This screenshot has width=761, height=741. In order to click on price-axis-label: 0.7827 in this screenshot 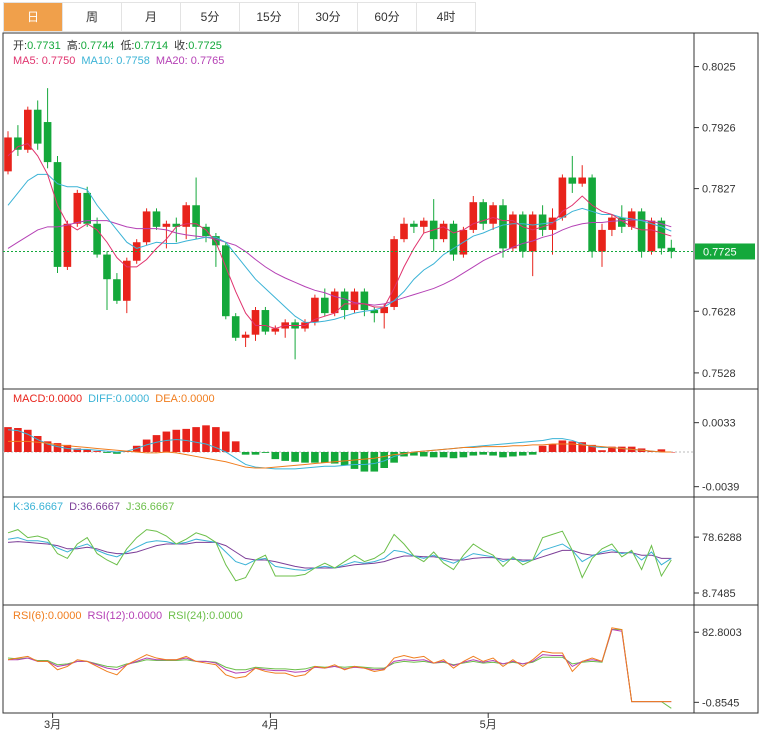, I will do `click(719, 190)`.